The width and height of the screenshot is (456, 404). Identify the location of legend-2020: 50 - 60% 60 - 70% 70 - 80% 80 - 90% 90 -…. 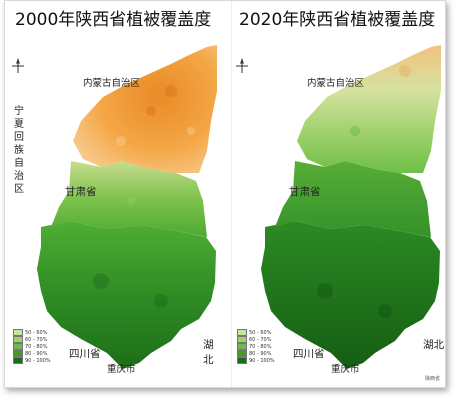
(256, 346).